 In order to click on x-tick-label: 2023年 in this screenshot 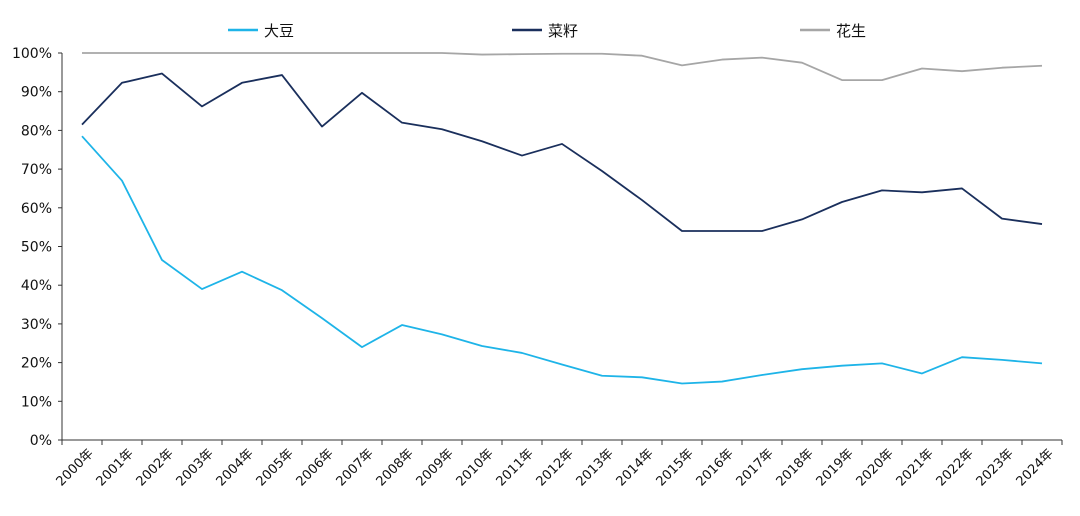, I will do `click(995, 467)`.